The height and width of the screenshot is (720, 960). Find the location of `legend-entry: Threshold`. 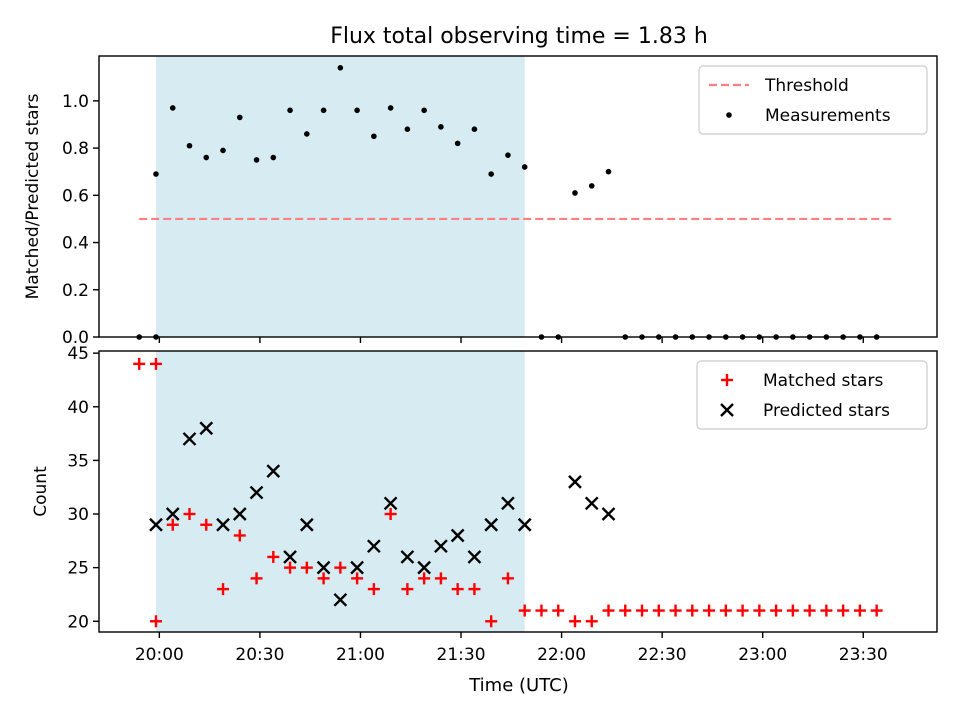

legend-entry: Threshold is located at coordinates (779, 86).